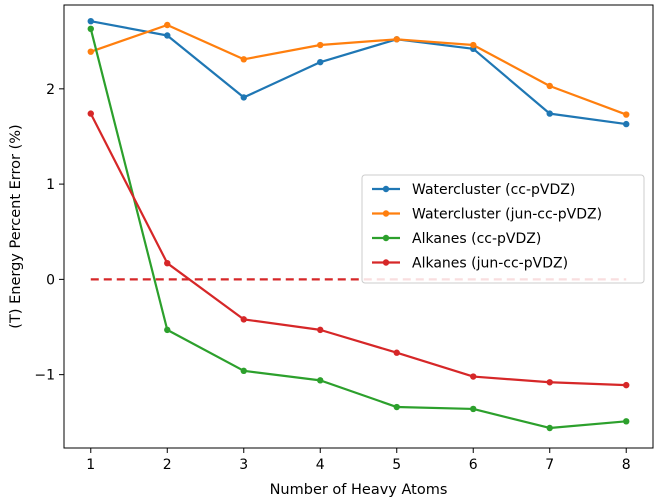 The width and height of the screenshot is (666, 501). Describe the element at coordinates (493, 190) in the screenshot. I see `legend-label: Watercluster (cc-pVDZ)` at that location.